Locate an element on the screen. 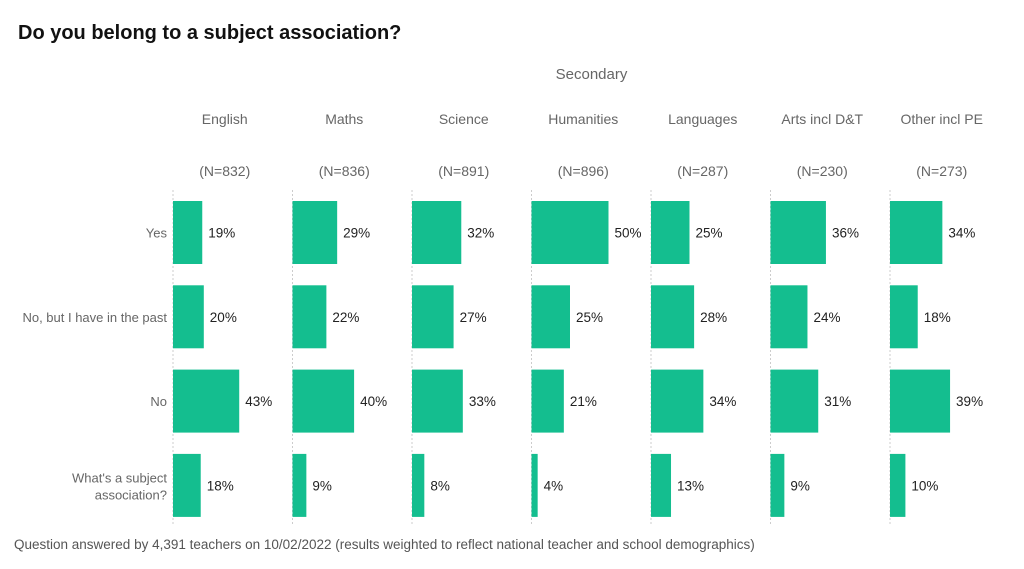 This screenshot has height=569, width=1024. data-label: 29% is located at coordinates (356, 233).